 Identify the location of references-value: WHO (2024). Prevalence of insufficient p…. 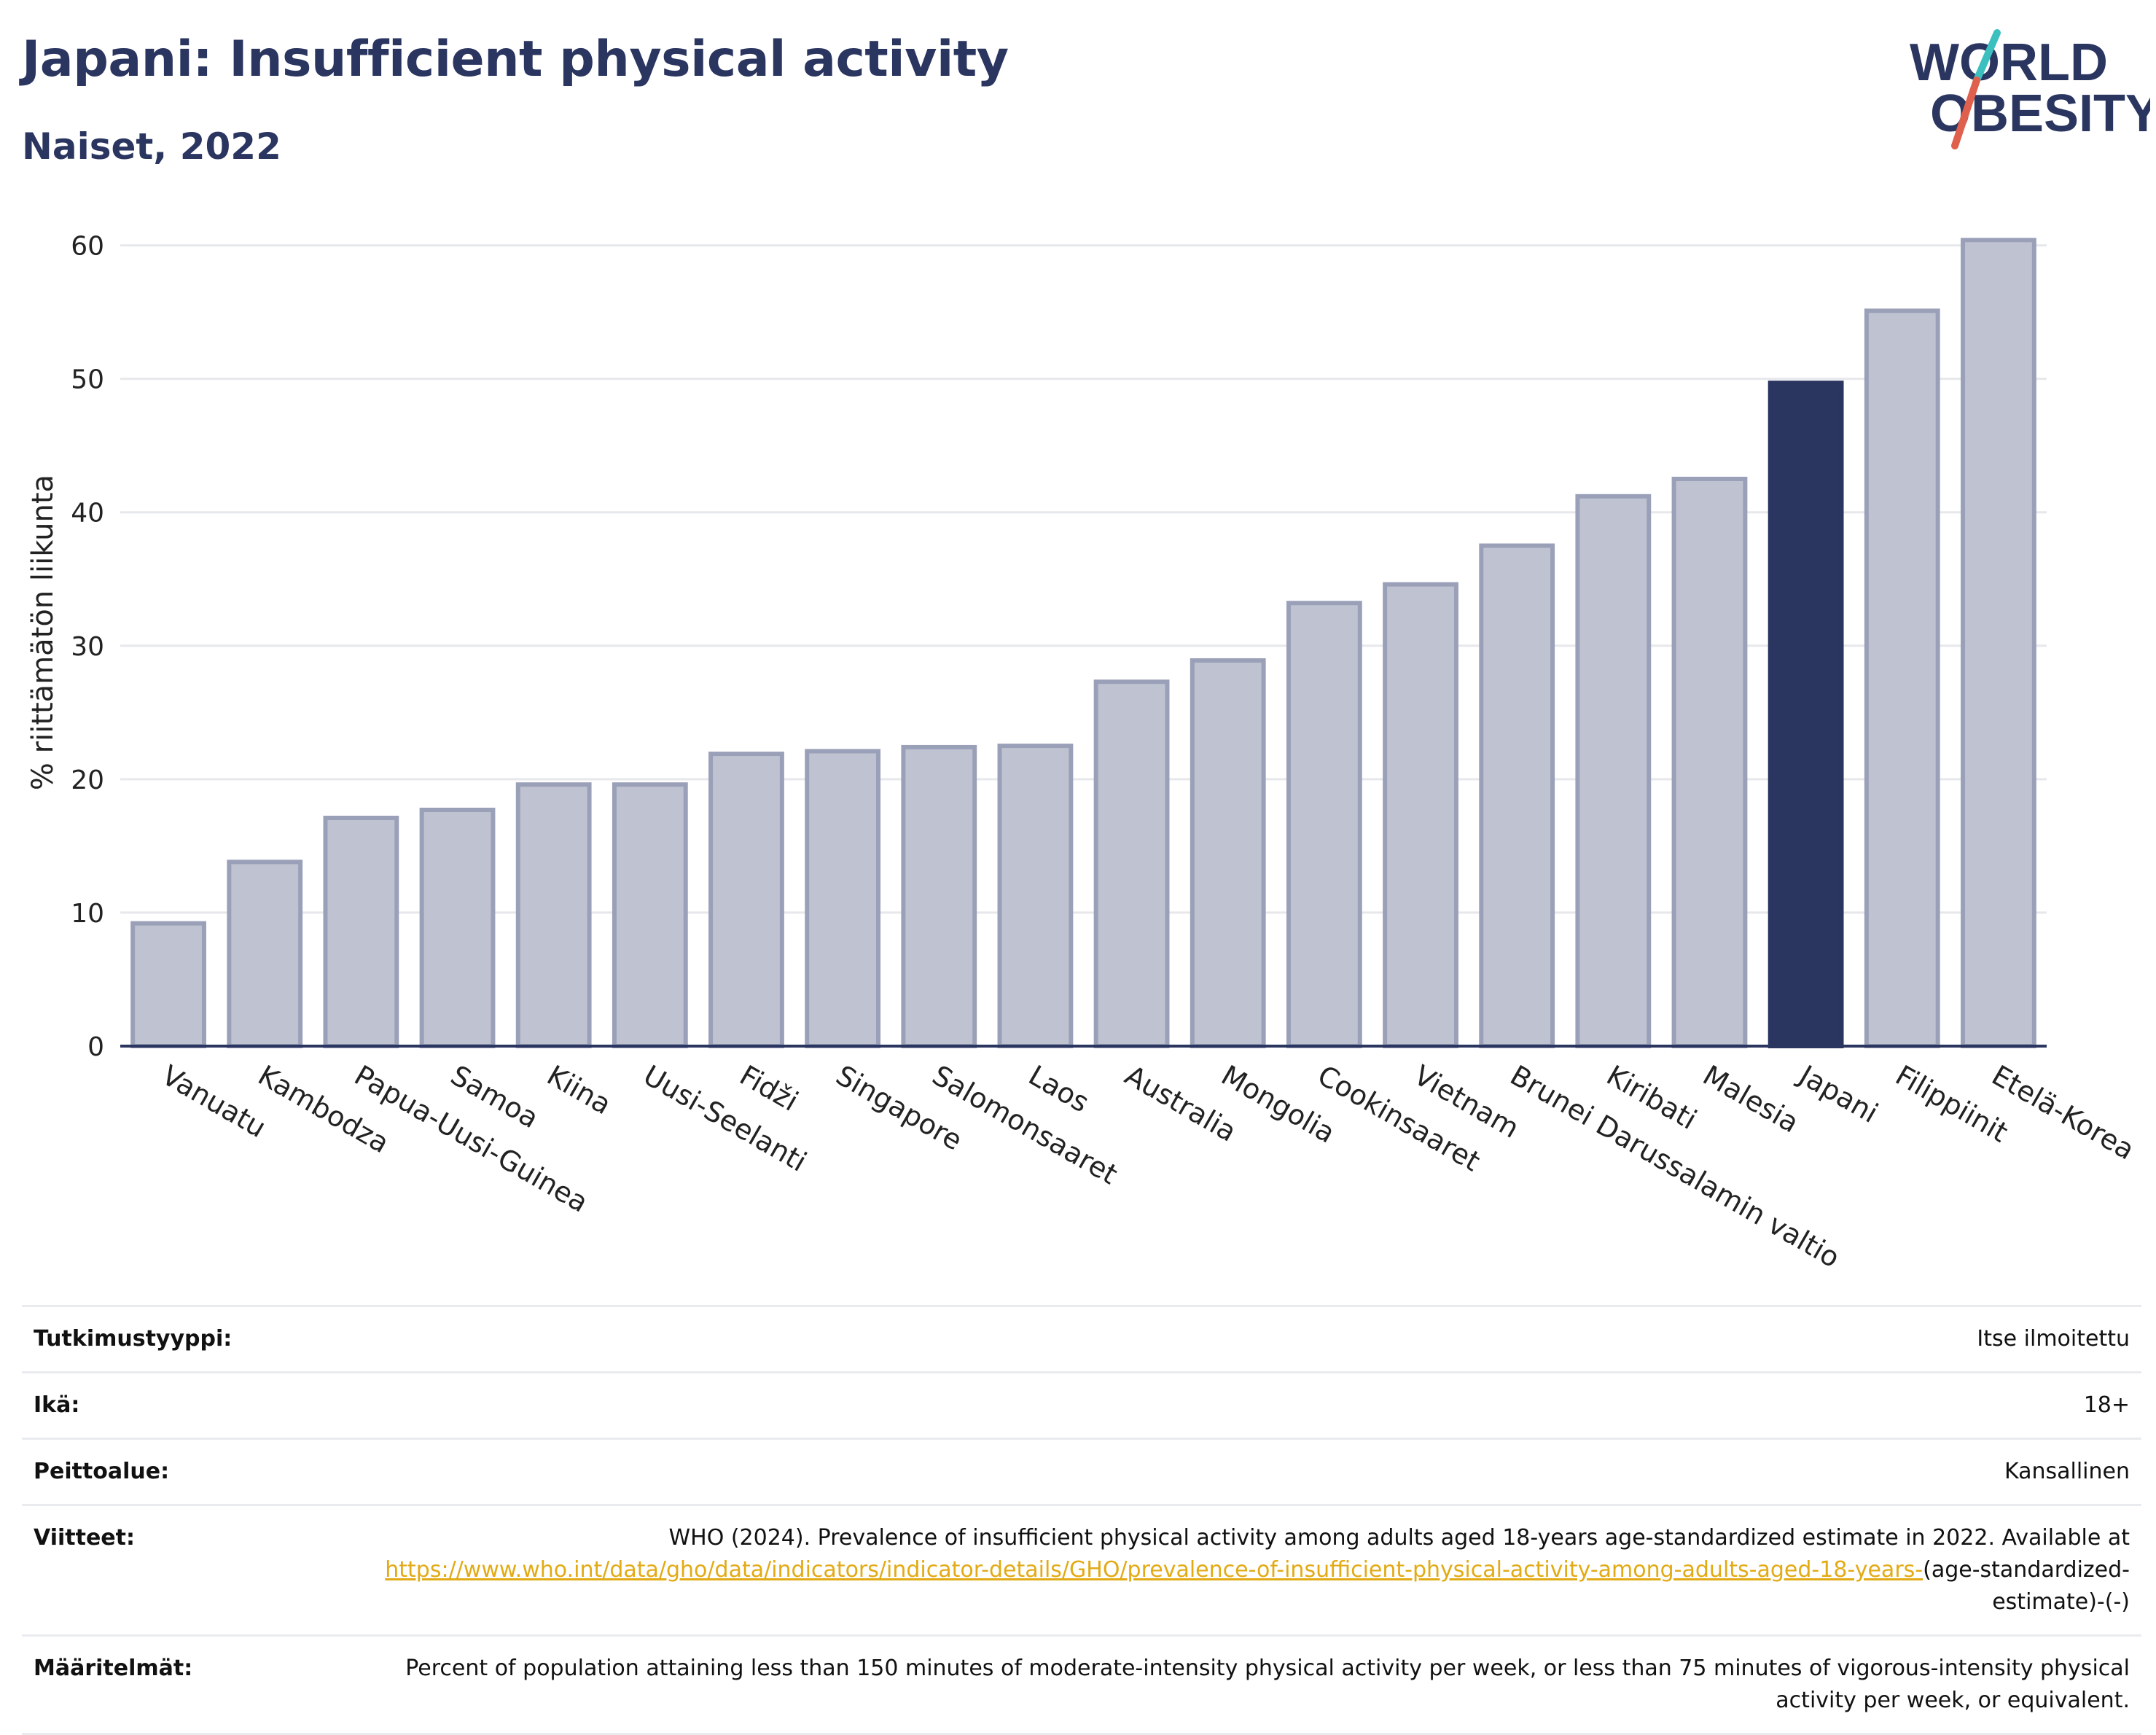
(1239, 1570).